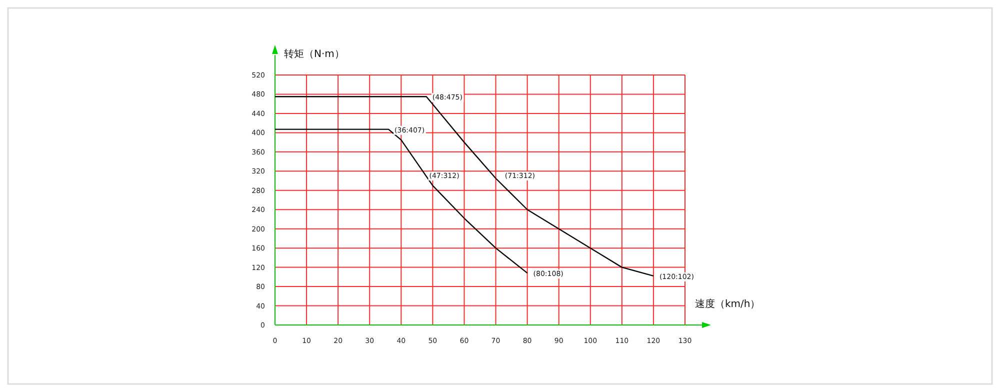 Image resolution: width=1000 pixels, height=392 pixels. What do you see at coordinates (727, 304) in the screenshot?
I see `x-axis-title: 速度（km/h）` at bounding box center [727, 304].